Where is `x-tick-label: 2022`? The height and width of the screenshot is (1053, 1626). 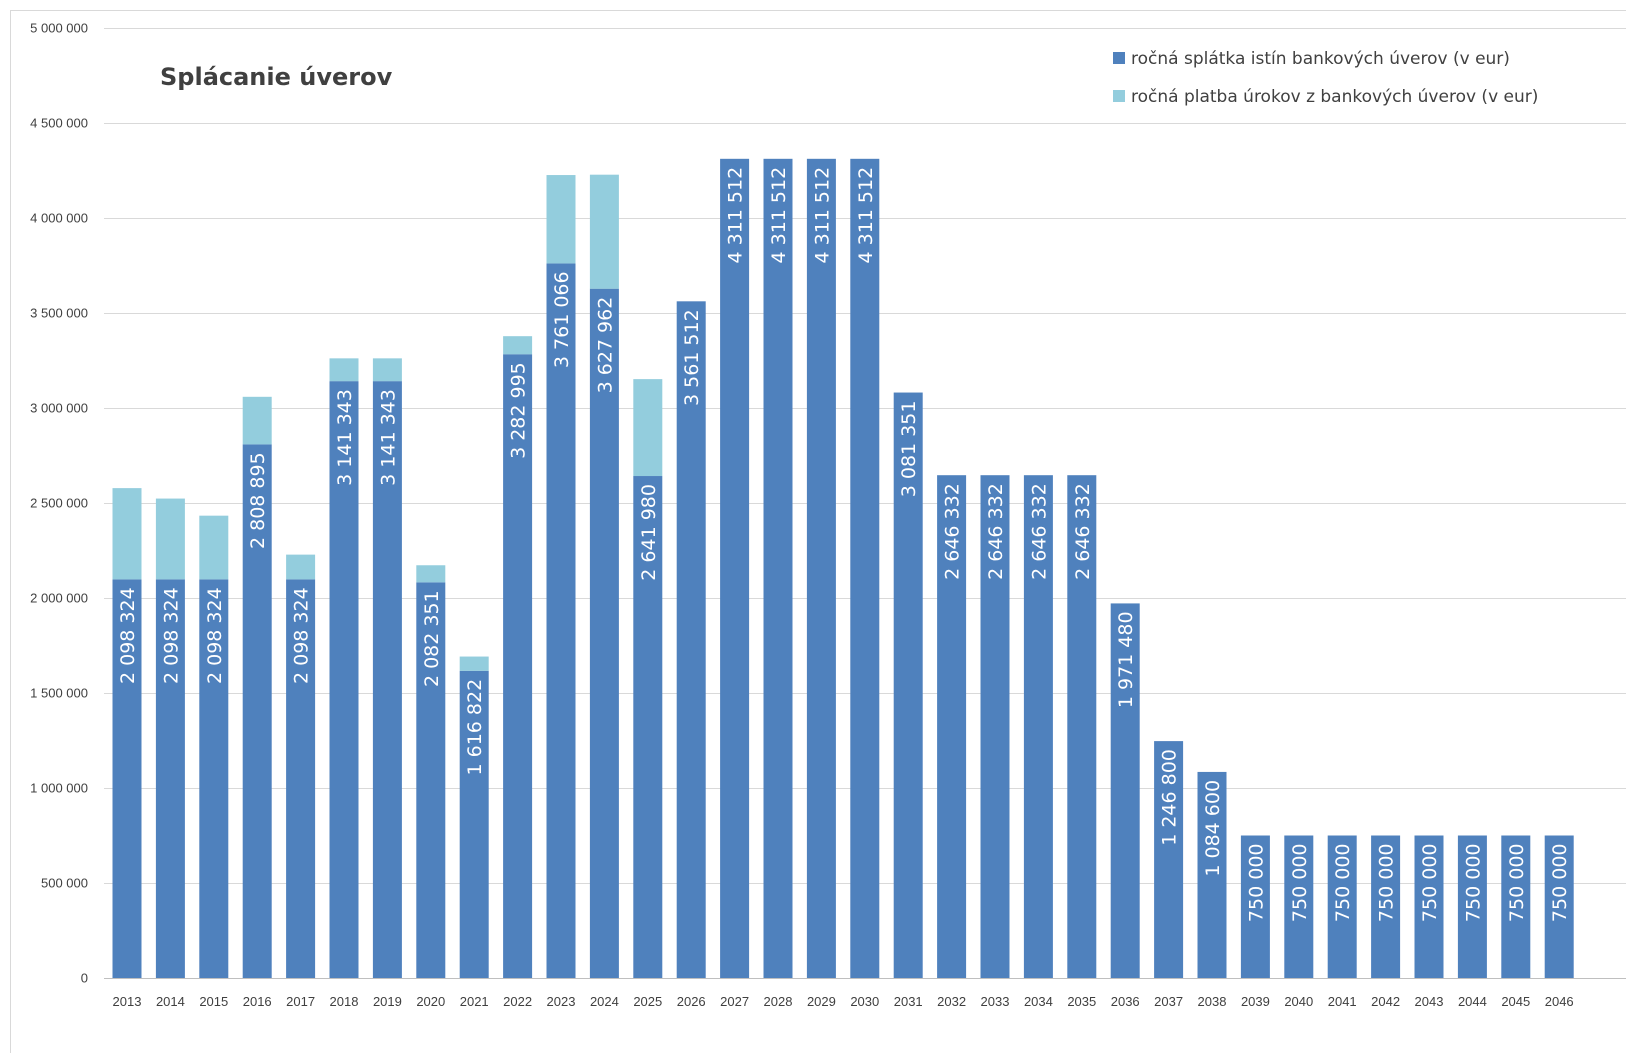 x-tick-label: 2022 is located at coordinates (517, 1001).